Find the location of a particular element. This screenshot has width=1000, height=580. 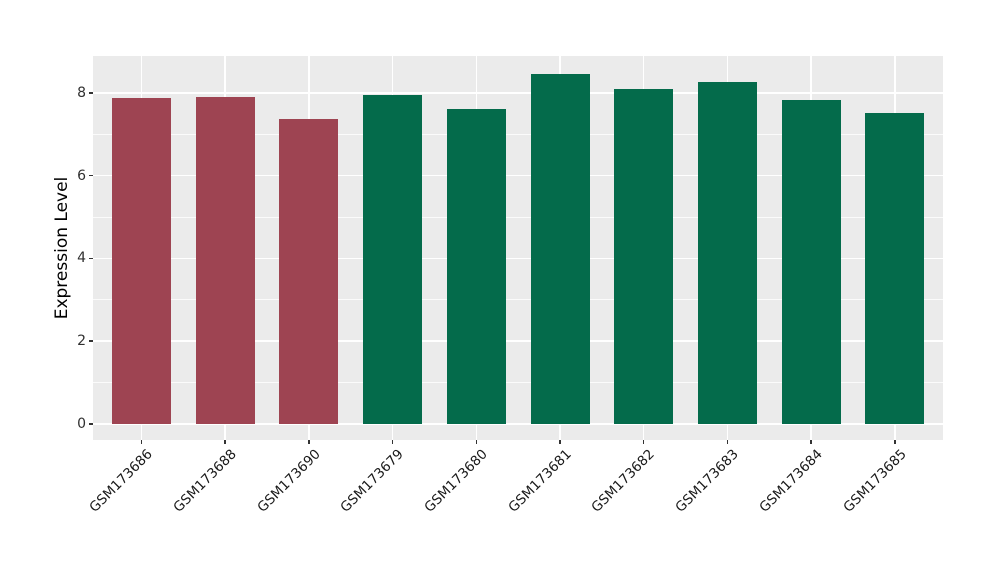

x-tick-label: GSM173680 is located at coordinates (456, 481).